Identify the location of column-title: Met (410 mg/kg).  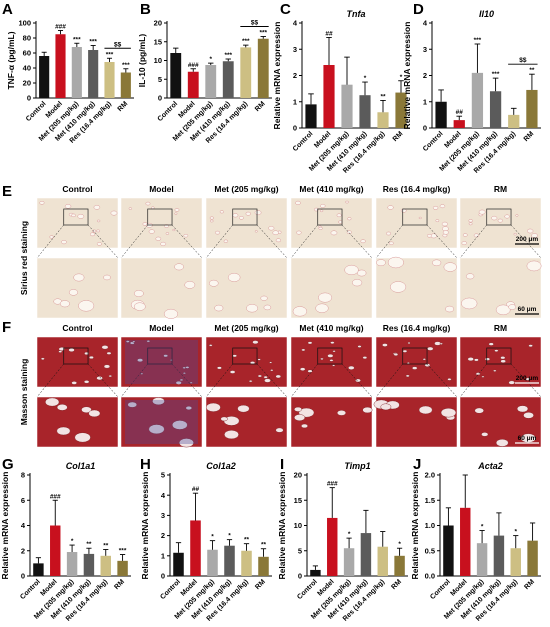
(331, 328).